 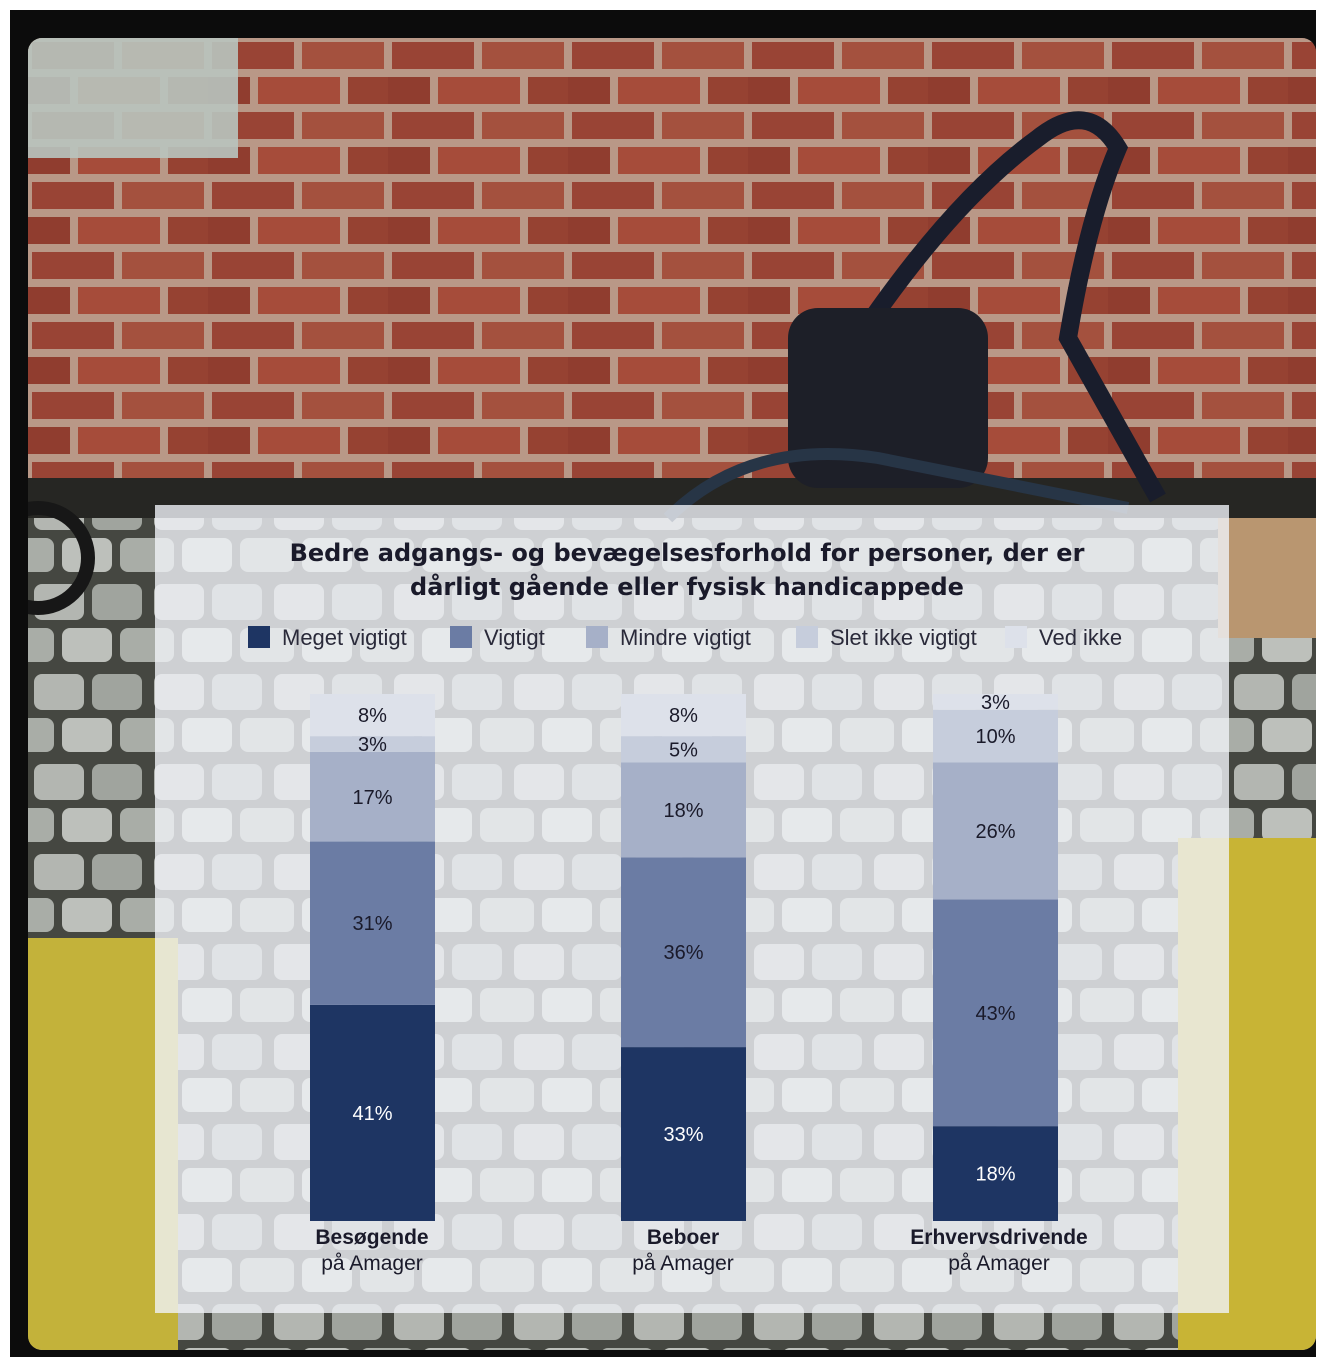 What do you see at coordinates (683, 1237) in the screenshot?
I see `category-name: Beboer` at bounding box center [683, 1237].